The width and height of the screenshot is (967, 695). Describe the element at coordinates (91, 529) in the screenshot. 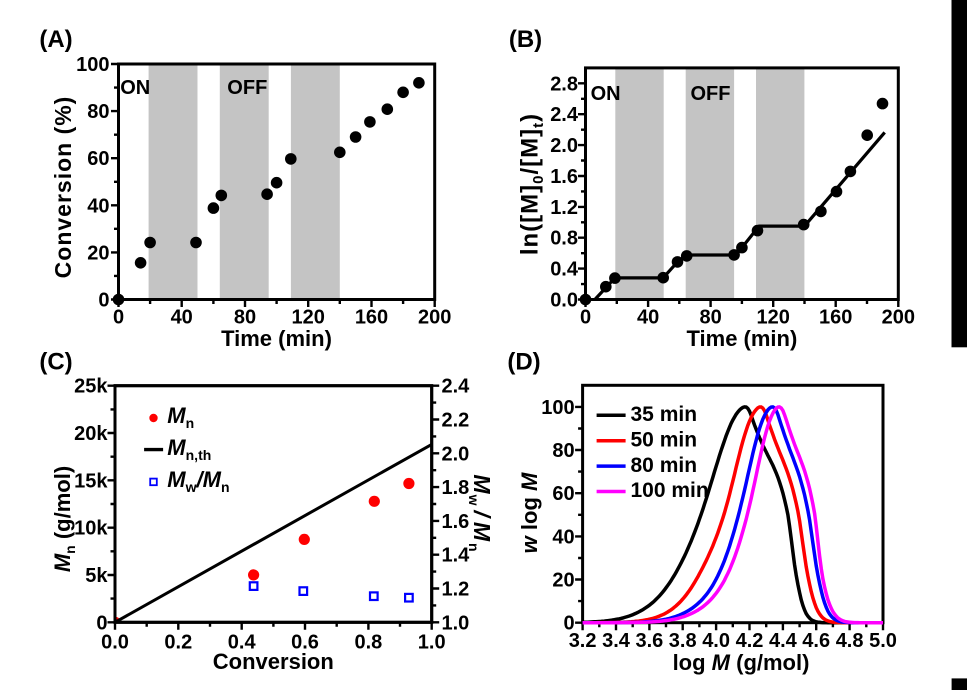

I see `svg-text: 10k` at that location.